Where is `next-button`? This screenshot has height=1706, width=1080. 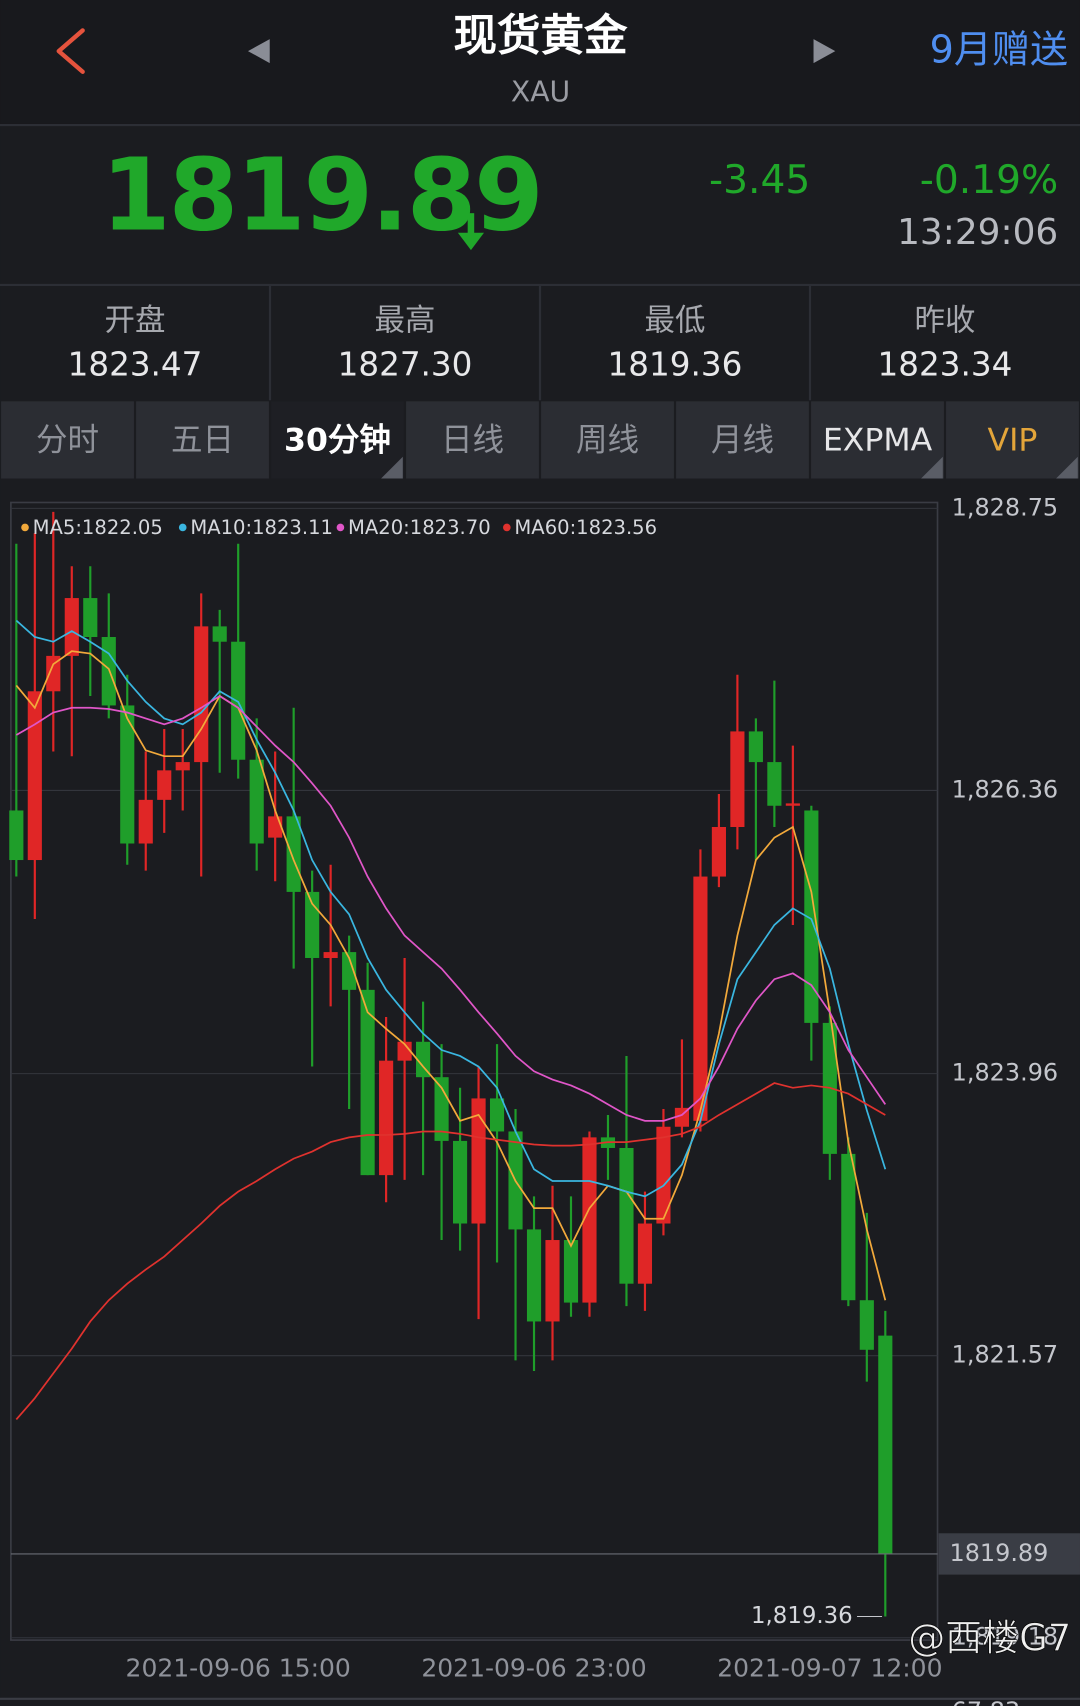
next-button is located at coordinates (824, 51).